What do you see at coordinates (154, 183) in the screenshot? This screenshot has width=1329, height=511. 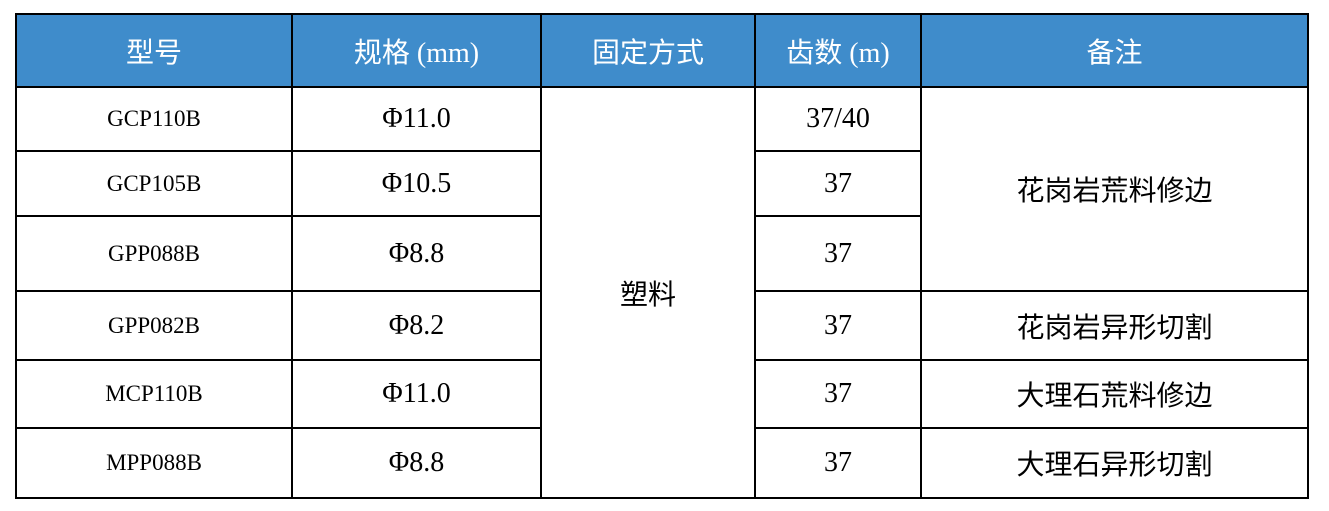 I see `model-cell: GCP105B` at bounding box center [154, 183].